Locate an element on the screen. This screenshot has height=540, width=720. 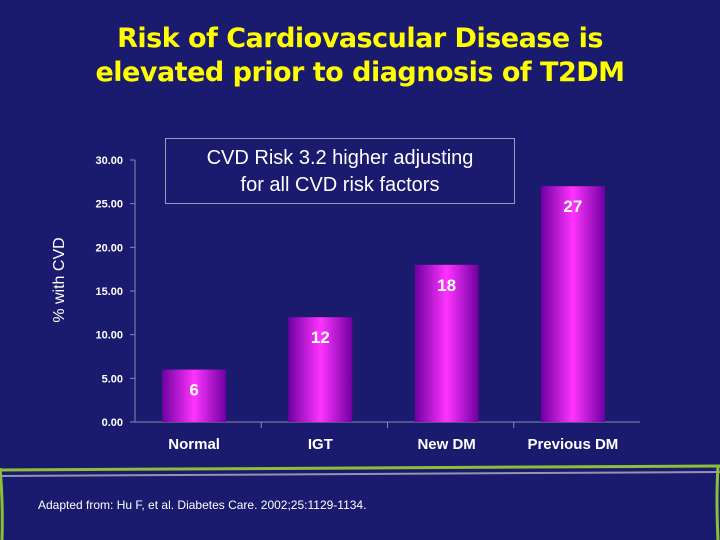
bar-value-label: 27 is located at coordinates (572, 206).